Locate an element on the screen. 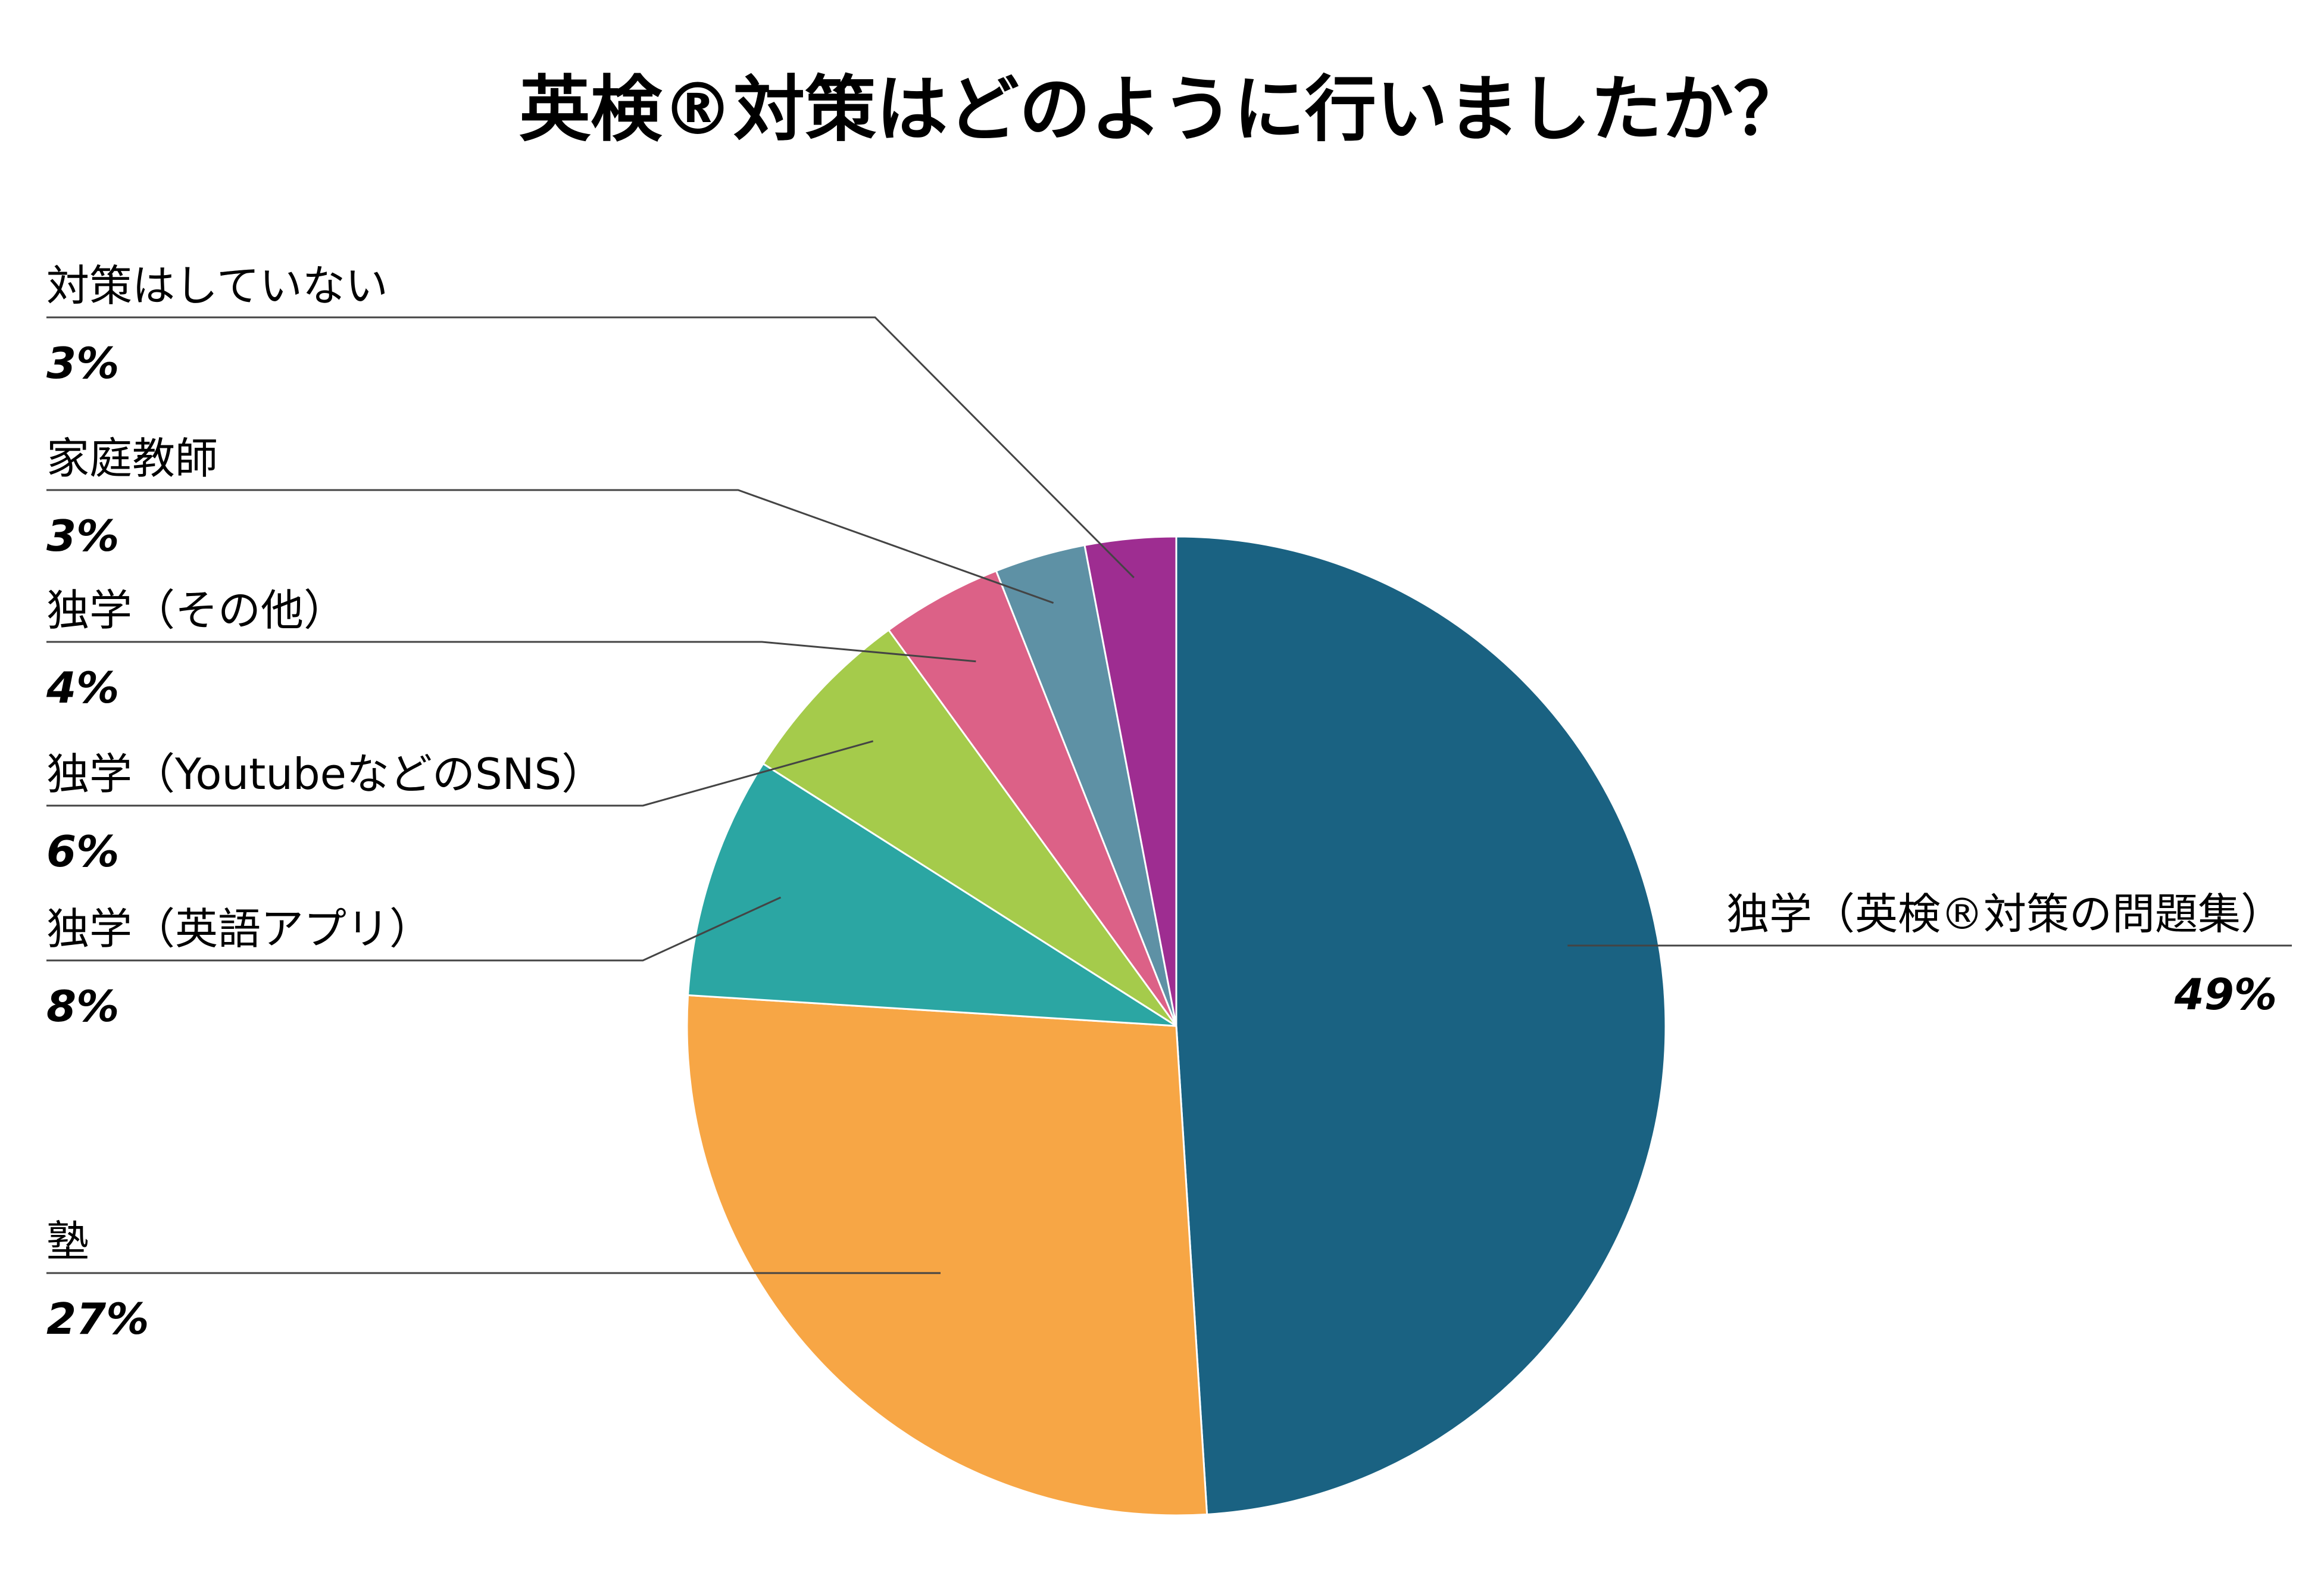  slice-category-label: 独学（英検®対策の問題集） is located at coordinates (2005, 914).